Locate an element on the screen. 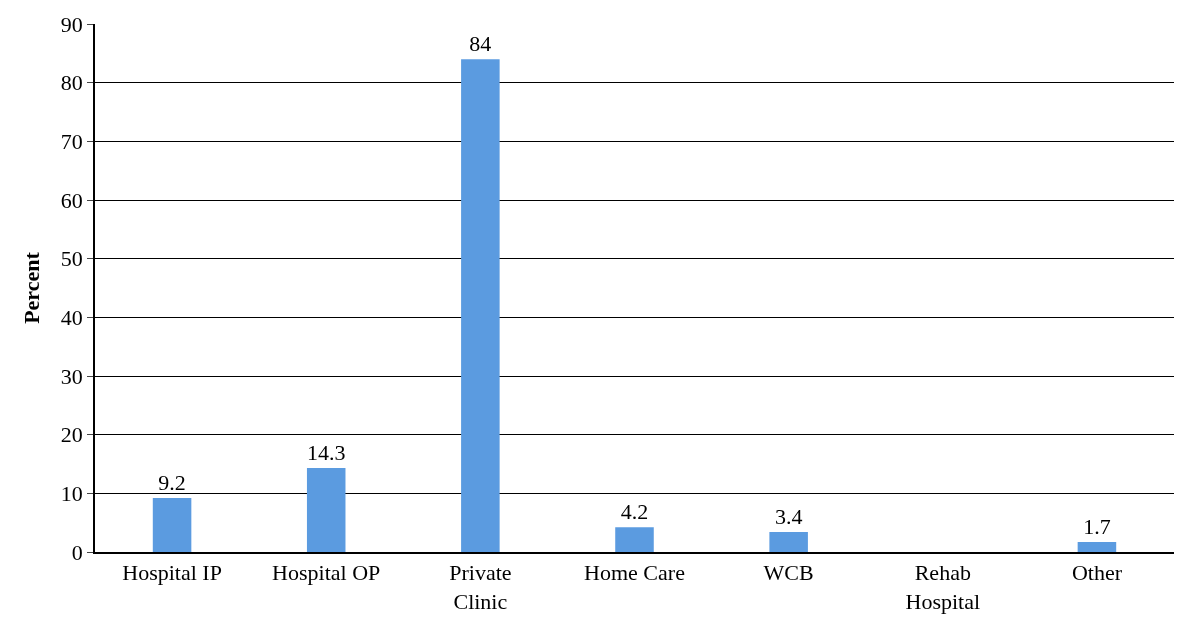  y-tick-label: 40 is located at coordinates (71, 318).